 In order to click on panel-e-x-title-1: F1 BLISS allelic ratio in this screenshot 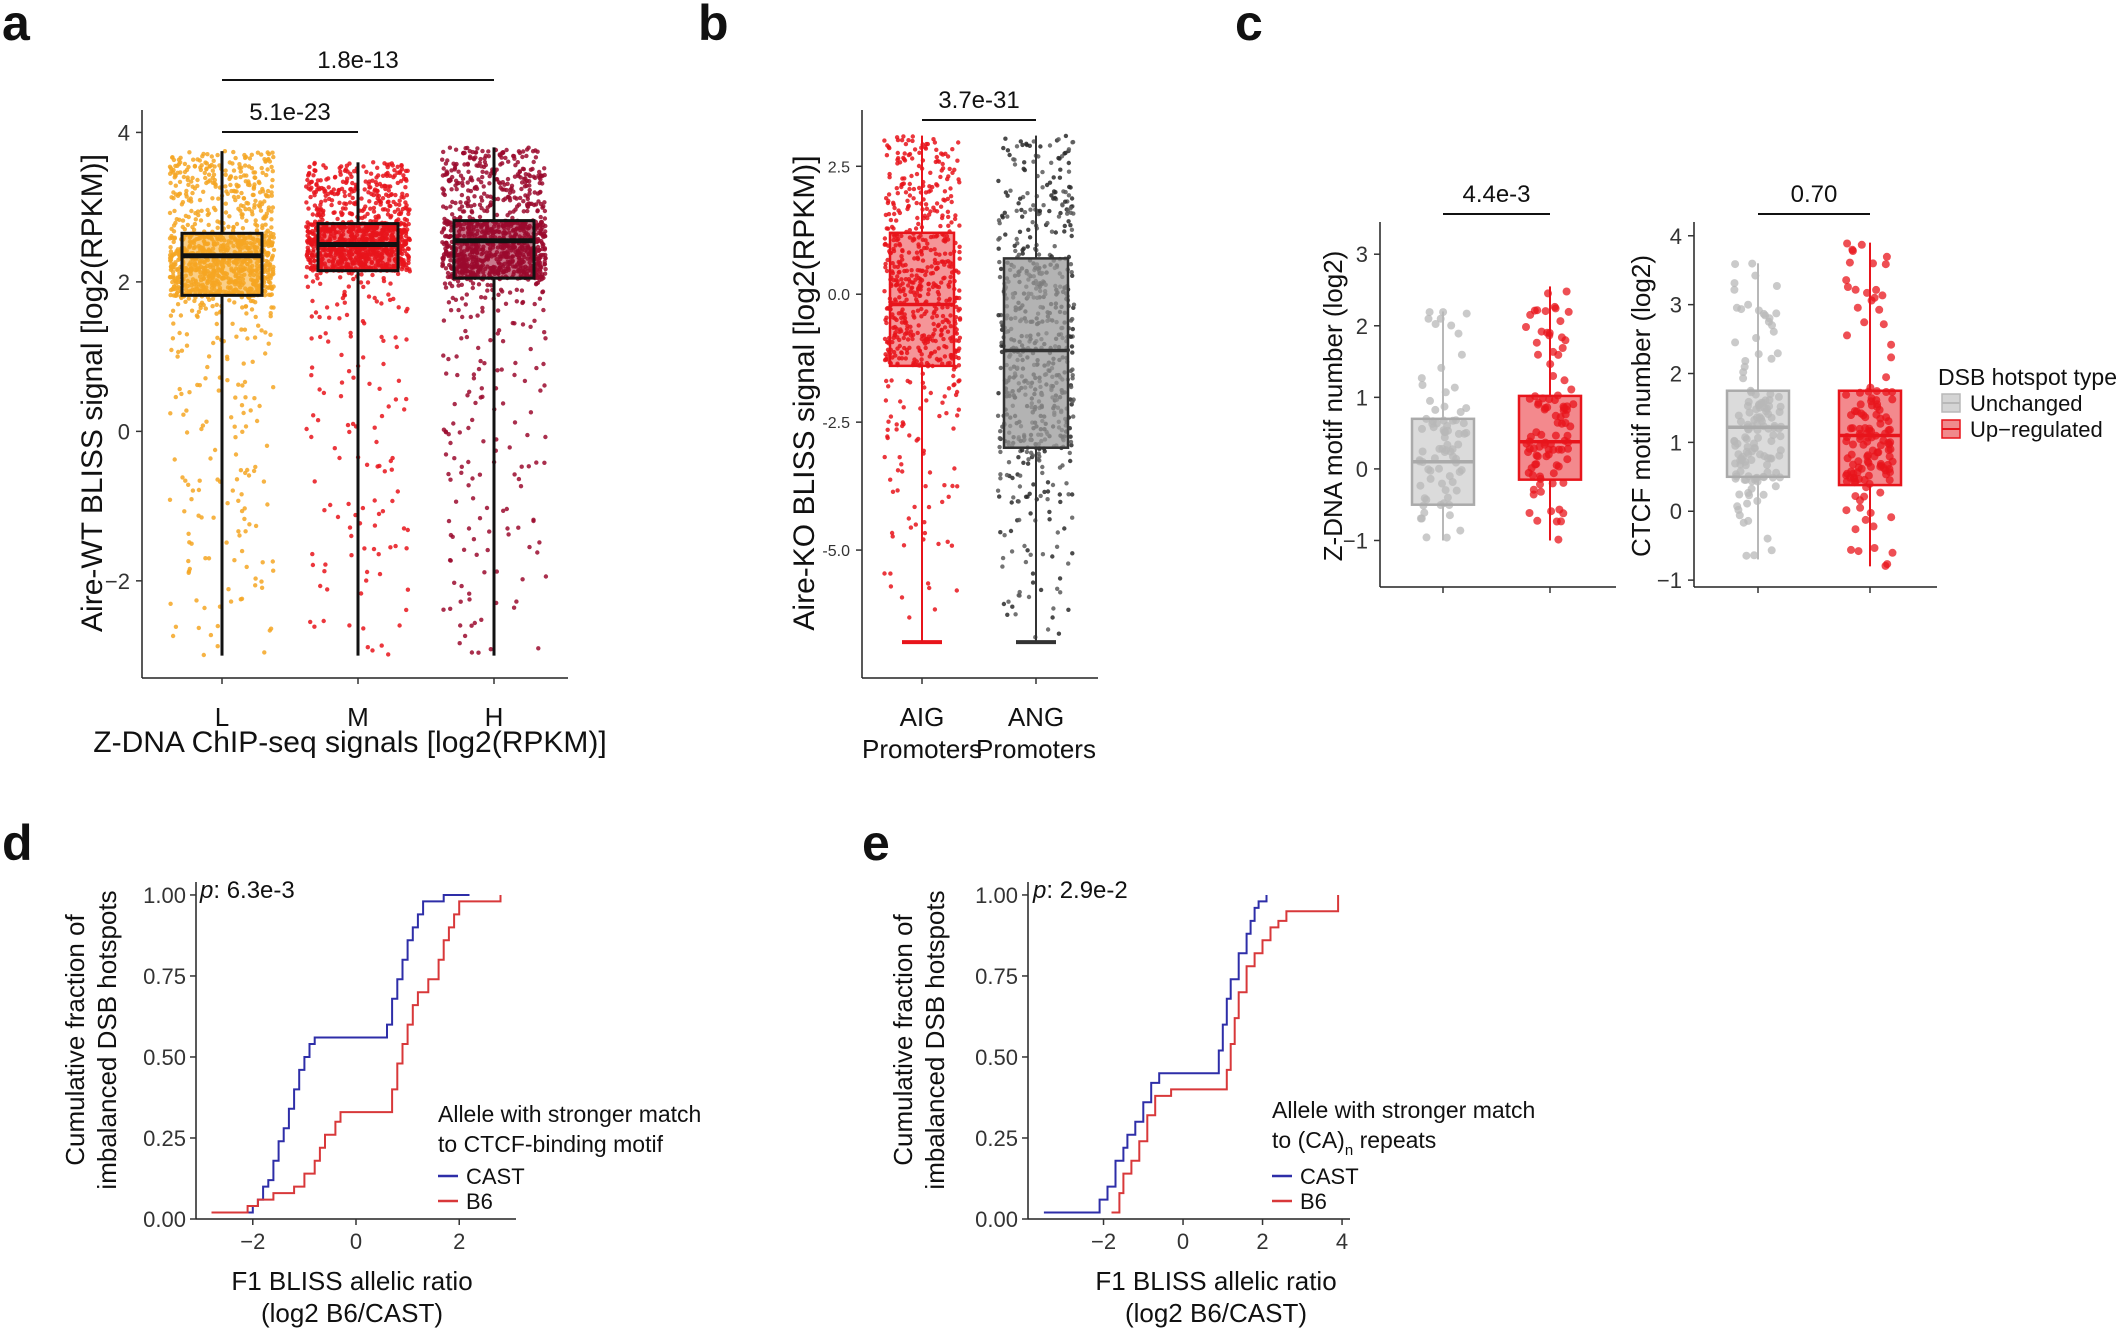, I will do `click(1215, 1281)`.